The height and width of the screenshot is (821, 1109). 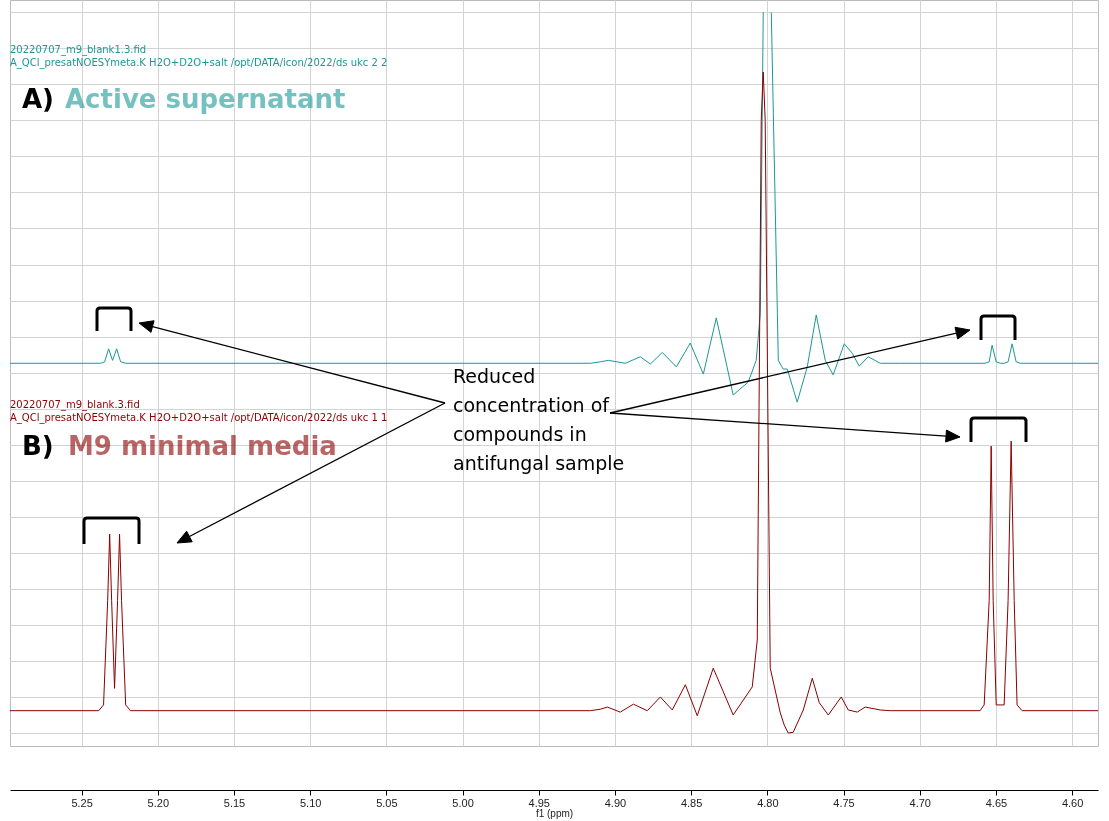 What do you see at coordinates (38, 446) in the screenshot?
I see `annotation: B)` at bounding box center [38, 446].